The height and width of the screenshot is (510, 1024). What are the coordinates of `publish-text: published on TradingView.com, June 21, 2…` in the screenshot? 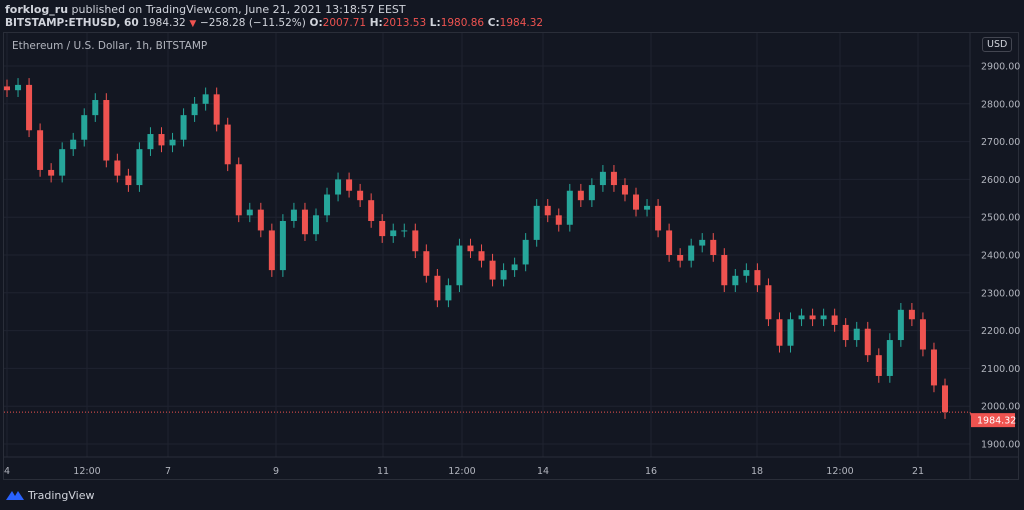 It's located at (238, 9).